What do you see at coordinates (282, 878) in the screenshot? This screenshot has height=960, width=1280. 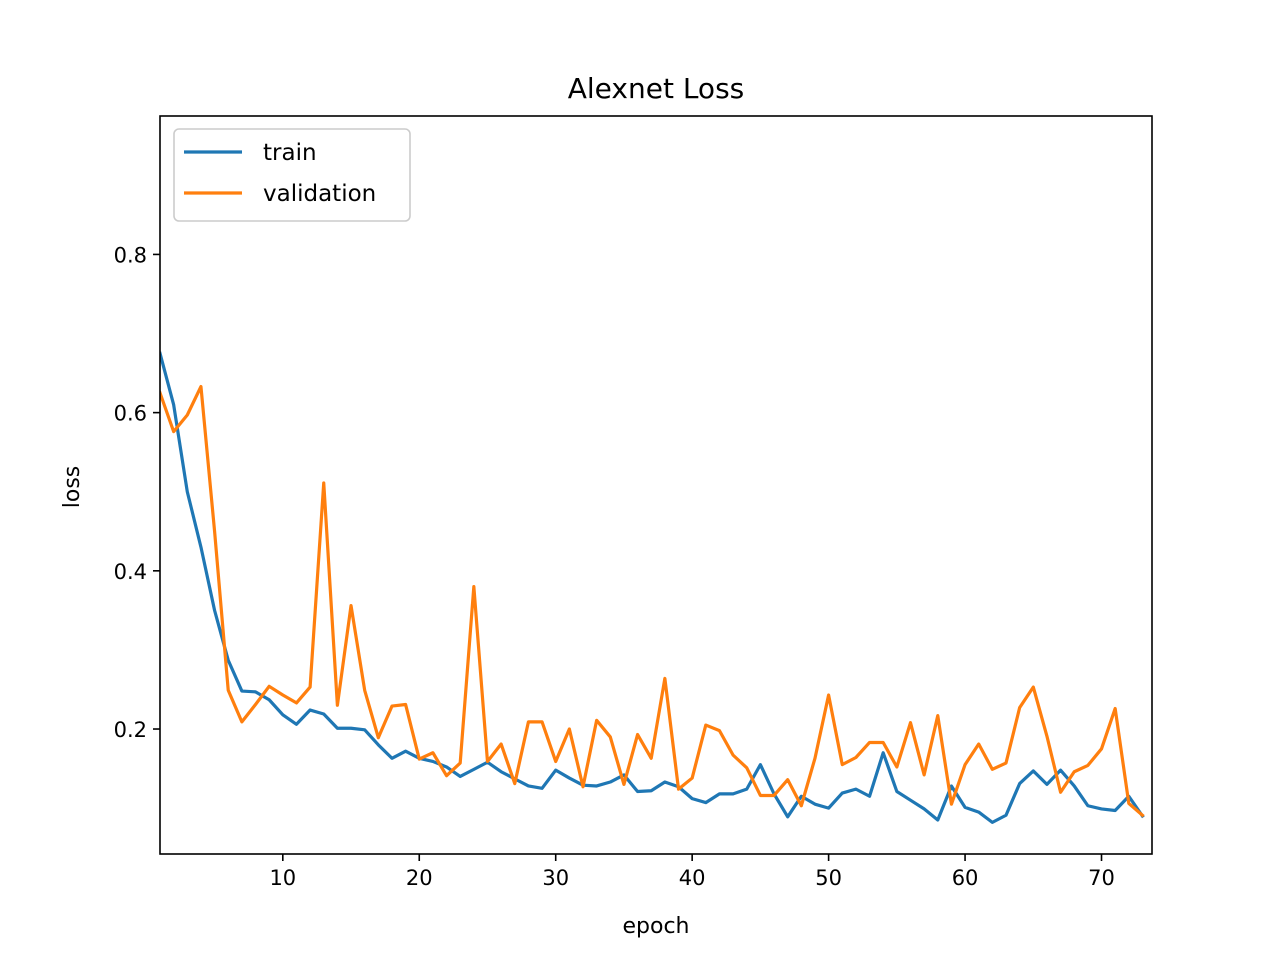 I see `x-tick-label: 10` at bounding box center [282, 878].